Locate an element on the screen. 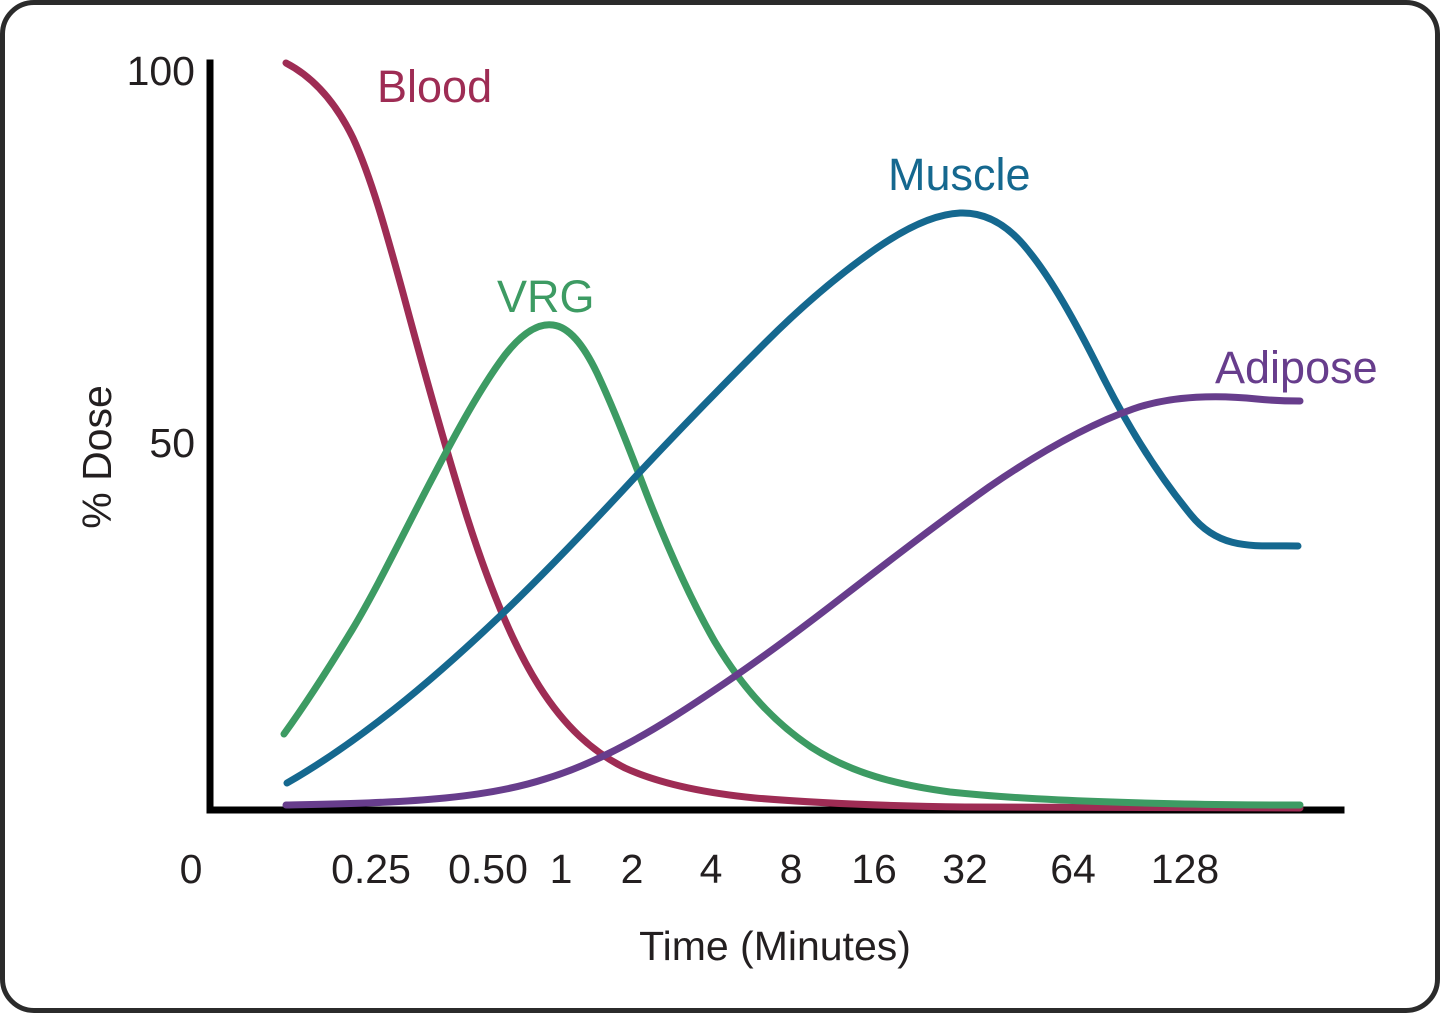 The width and height of the screenshot is (1440, 1013). y-tick-label-50: 50 is located at coordinates (172, 443).